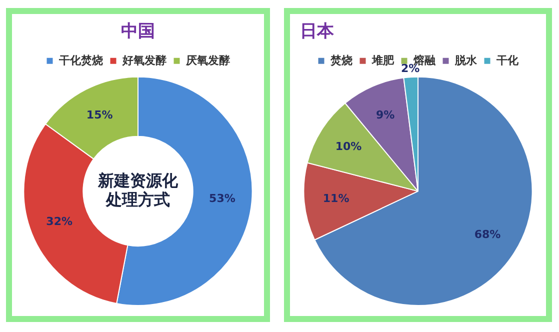  What do you see at coordinates (385, 115) in the screenshot?
I see `data-label: 9%` at bounding box center [385, 115].